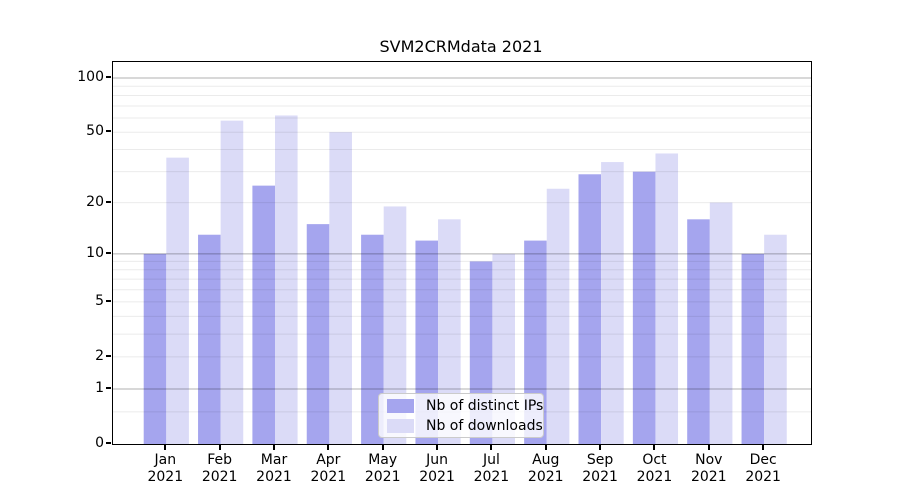 The image size is (900, 500). What do you see at coordinates (395, 325) in the screenshot?
I see `bar-downloads-may` at bounding box center [395, 325].